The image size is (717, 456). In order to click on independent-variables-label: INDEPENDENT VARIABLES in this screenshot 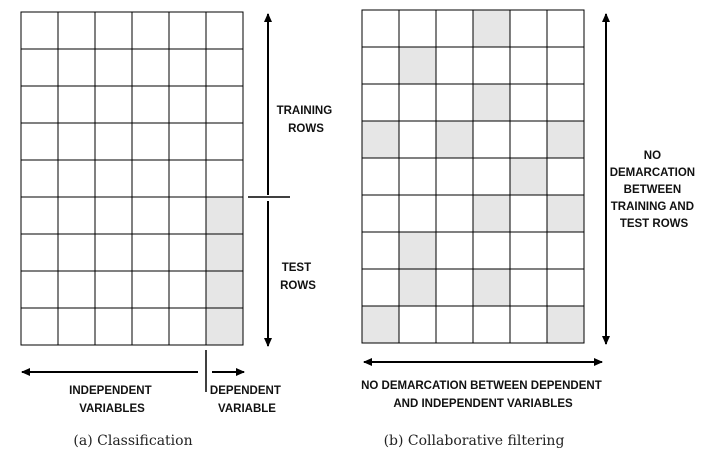, I will do `click(112, 400)`.